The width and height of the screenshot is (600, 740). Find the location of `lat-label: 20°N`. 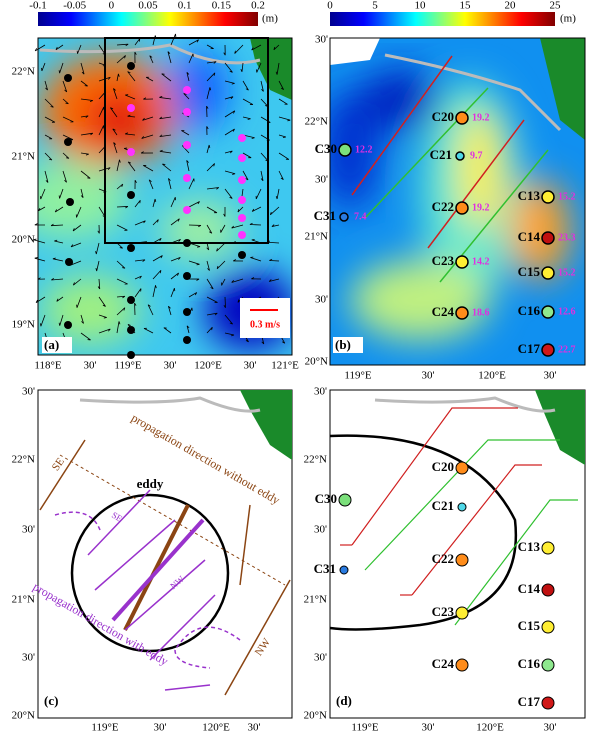

lat-label: 20°N is located at coordinates (23, 240).